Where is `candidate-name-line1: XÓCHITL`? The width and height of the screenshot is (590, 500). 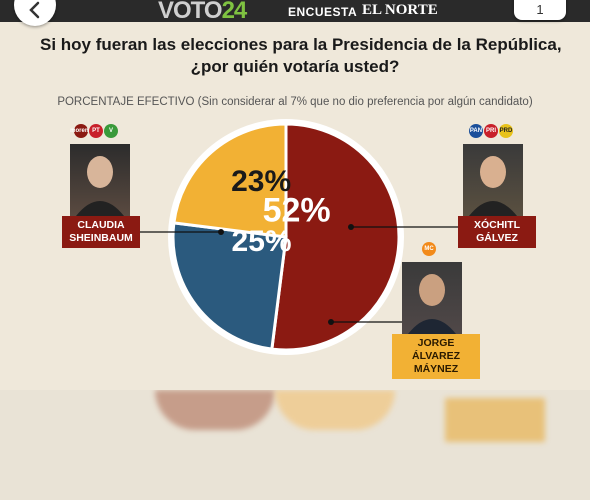 candidate-name-line1: XÓCHITL is located at coordinates (497, 225).